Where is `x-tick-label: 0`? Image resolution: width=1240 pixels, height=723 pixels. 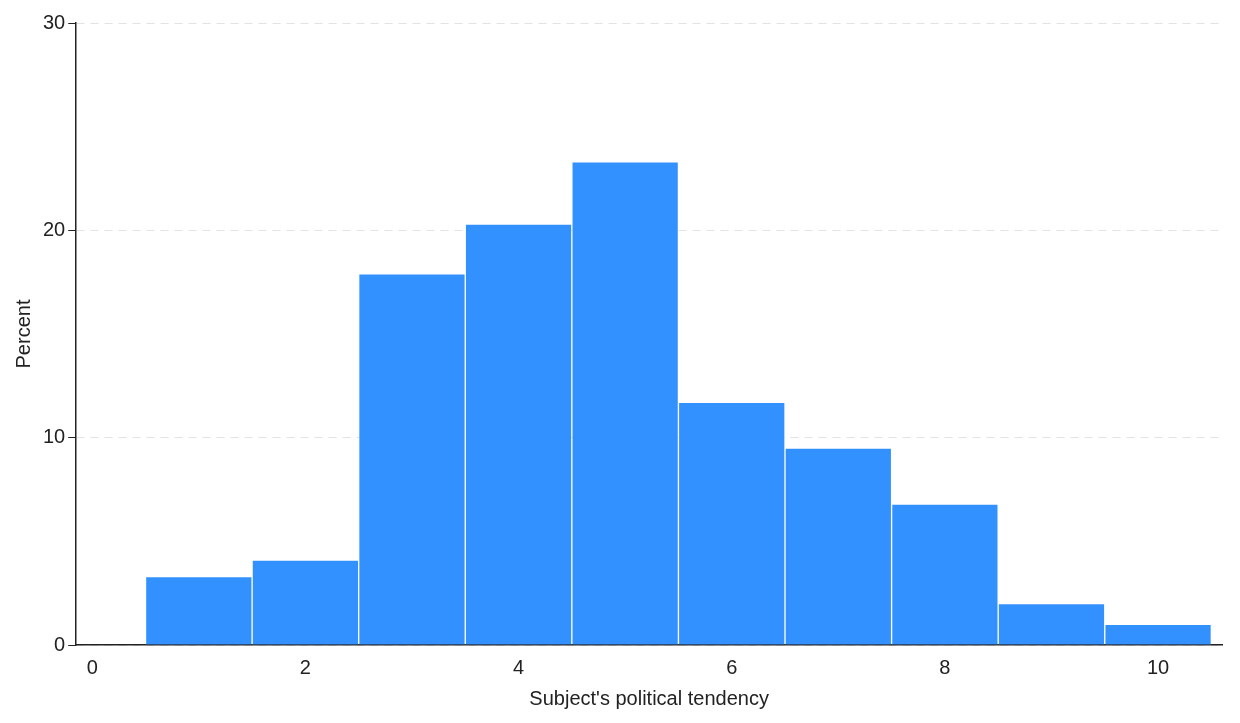 x-tick-label: 0 is located at coordinates (92, 666).